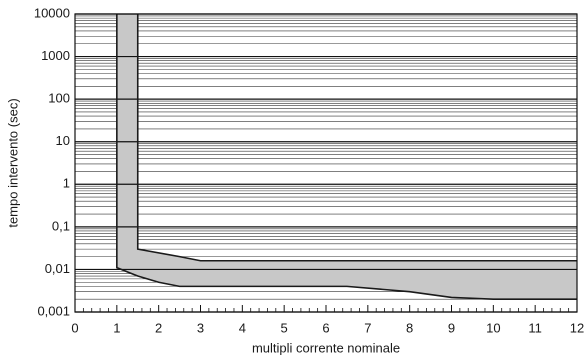 The image size is (587, 361). I want to click on x-tick-label: 8, so click(409, 327).